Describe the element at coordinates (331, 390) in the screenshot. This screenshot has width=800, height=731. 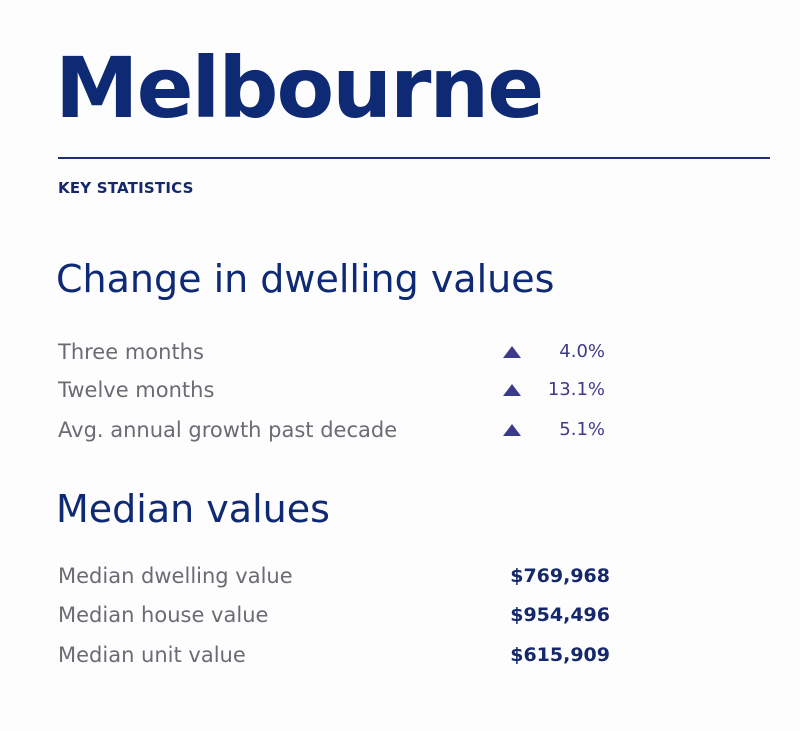
I see `change-row-twelve-months: Twelve months 13.1%` at that location.